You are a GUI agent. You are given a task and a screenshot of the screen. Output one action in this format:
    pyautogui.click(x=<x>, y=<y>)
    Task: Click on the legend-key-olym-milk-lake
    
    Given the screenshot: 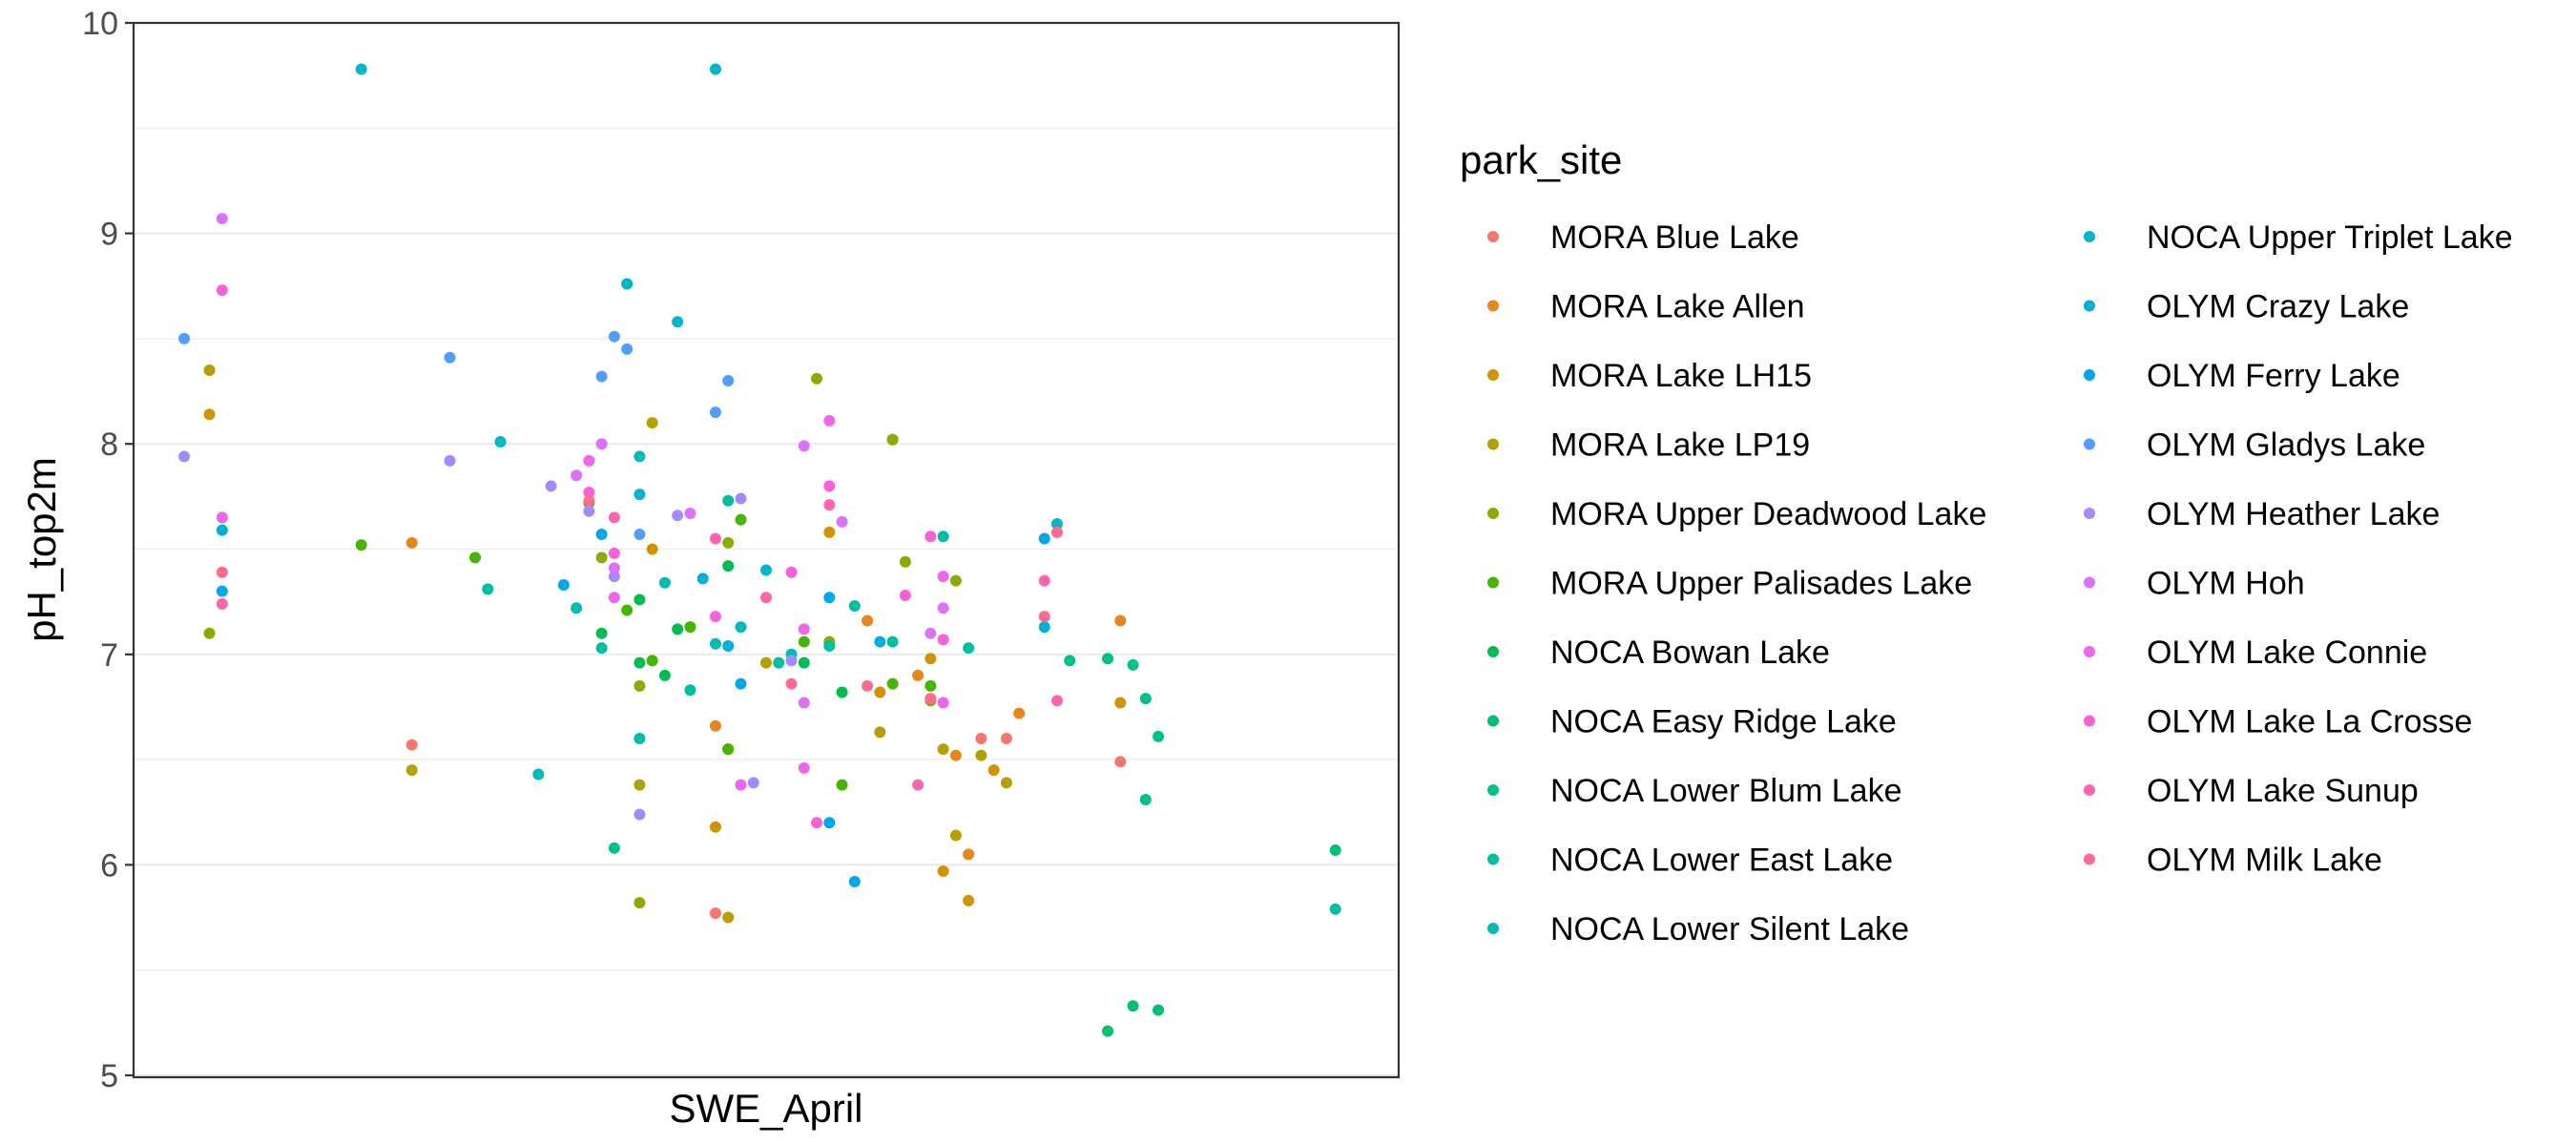 What is the action you would take?
    pyautogui.click(x=2089, y=859)
    